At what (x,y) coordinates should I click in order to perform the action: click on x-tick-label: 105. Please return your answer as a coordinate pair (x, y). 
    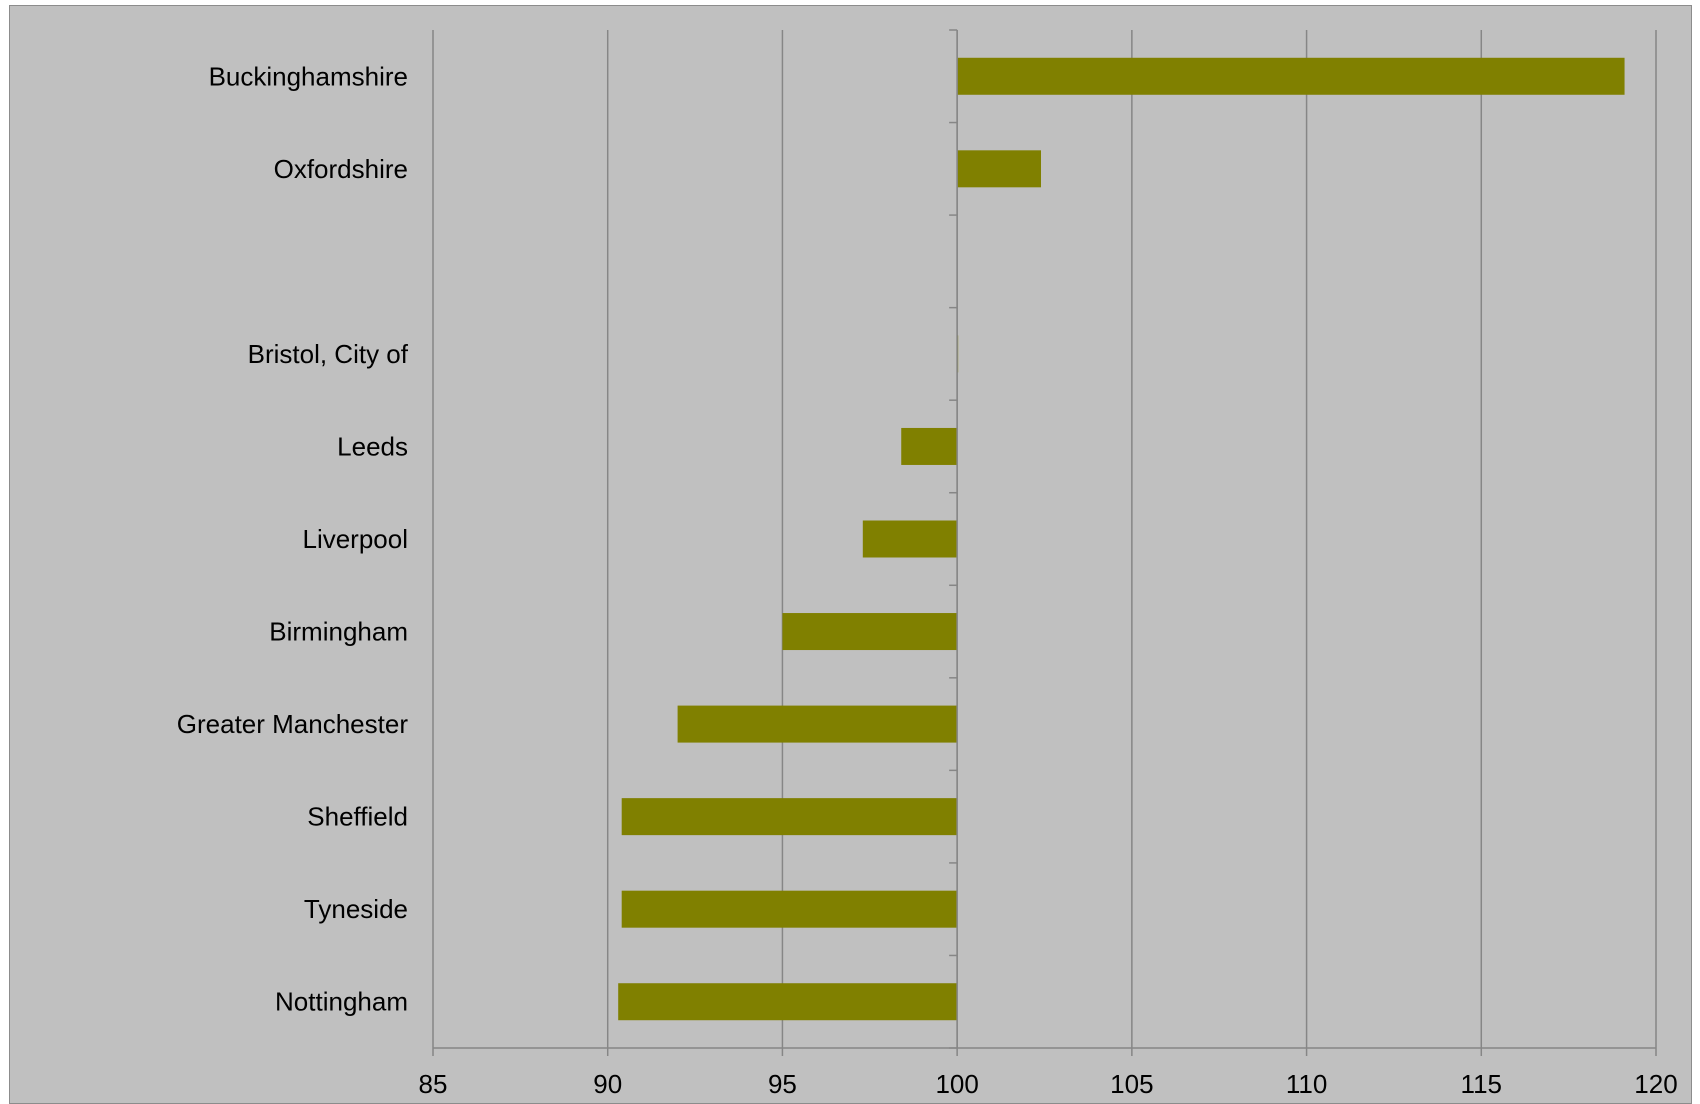
    Looking at the image, I should click on (1131, 1084).